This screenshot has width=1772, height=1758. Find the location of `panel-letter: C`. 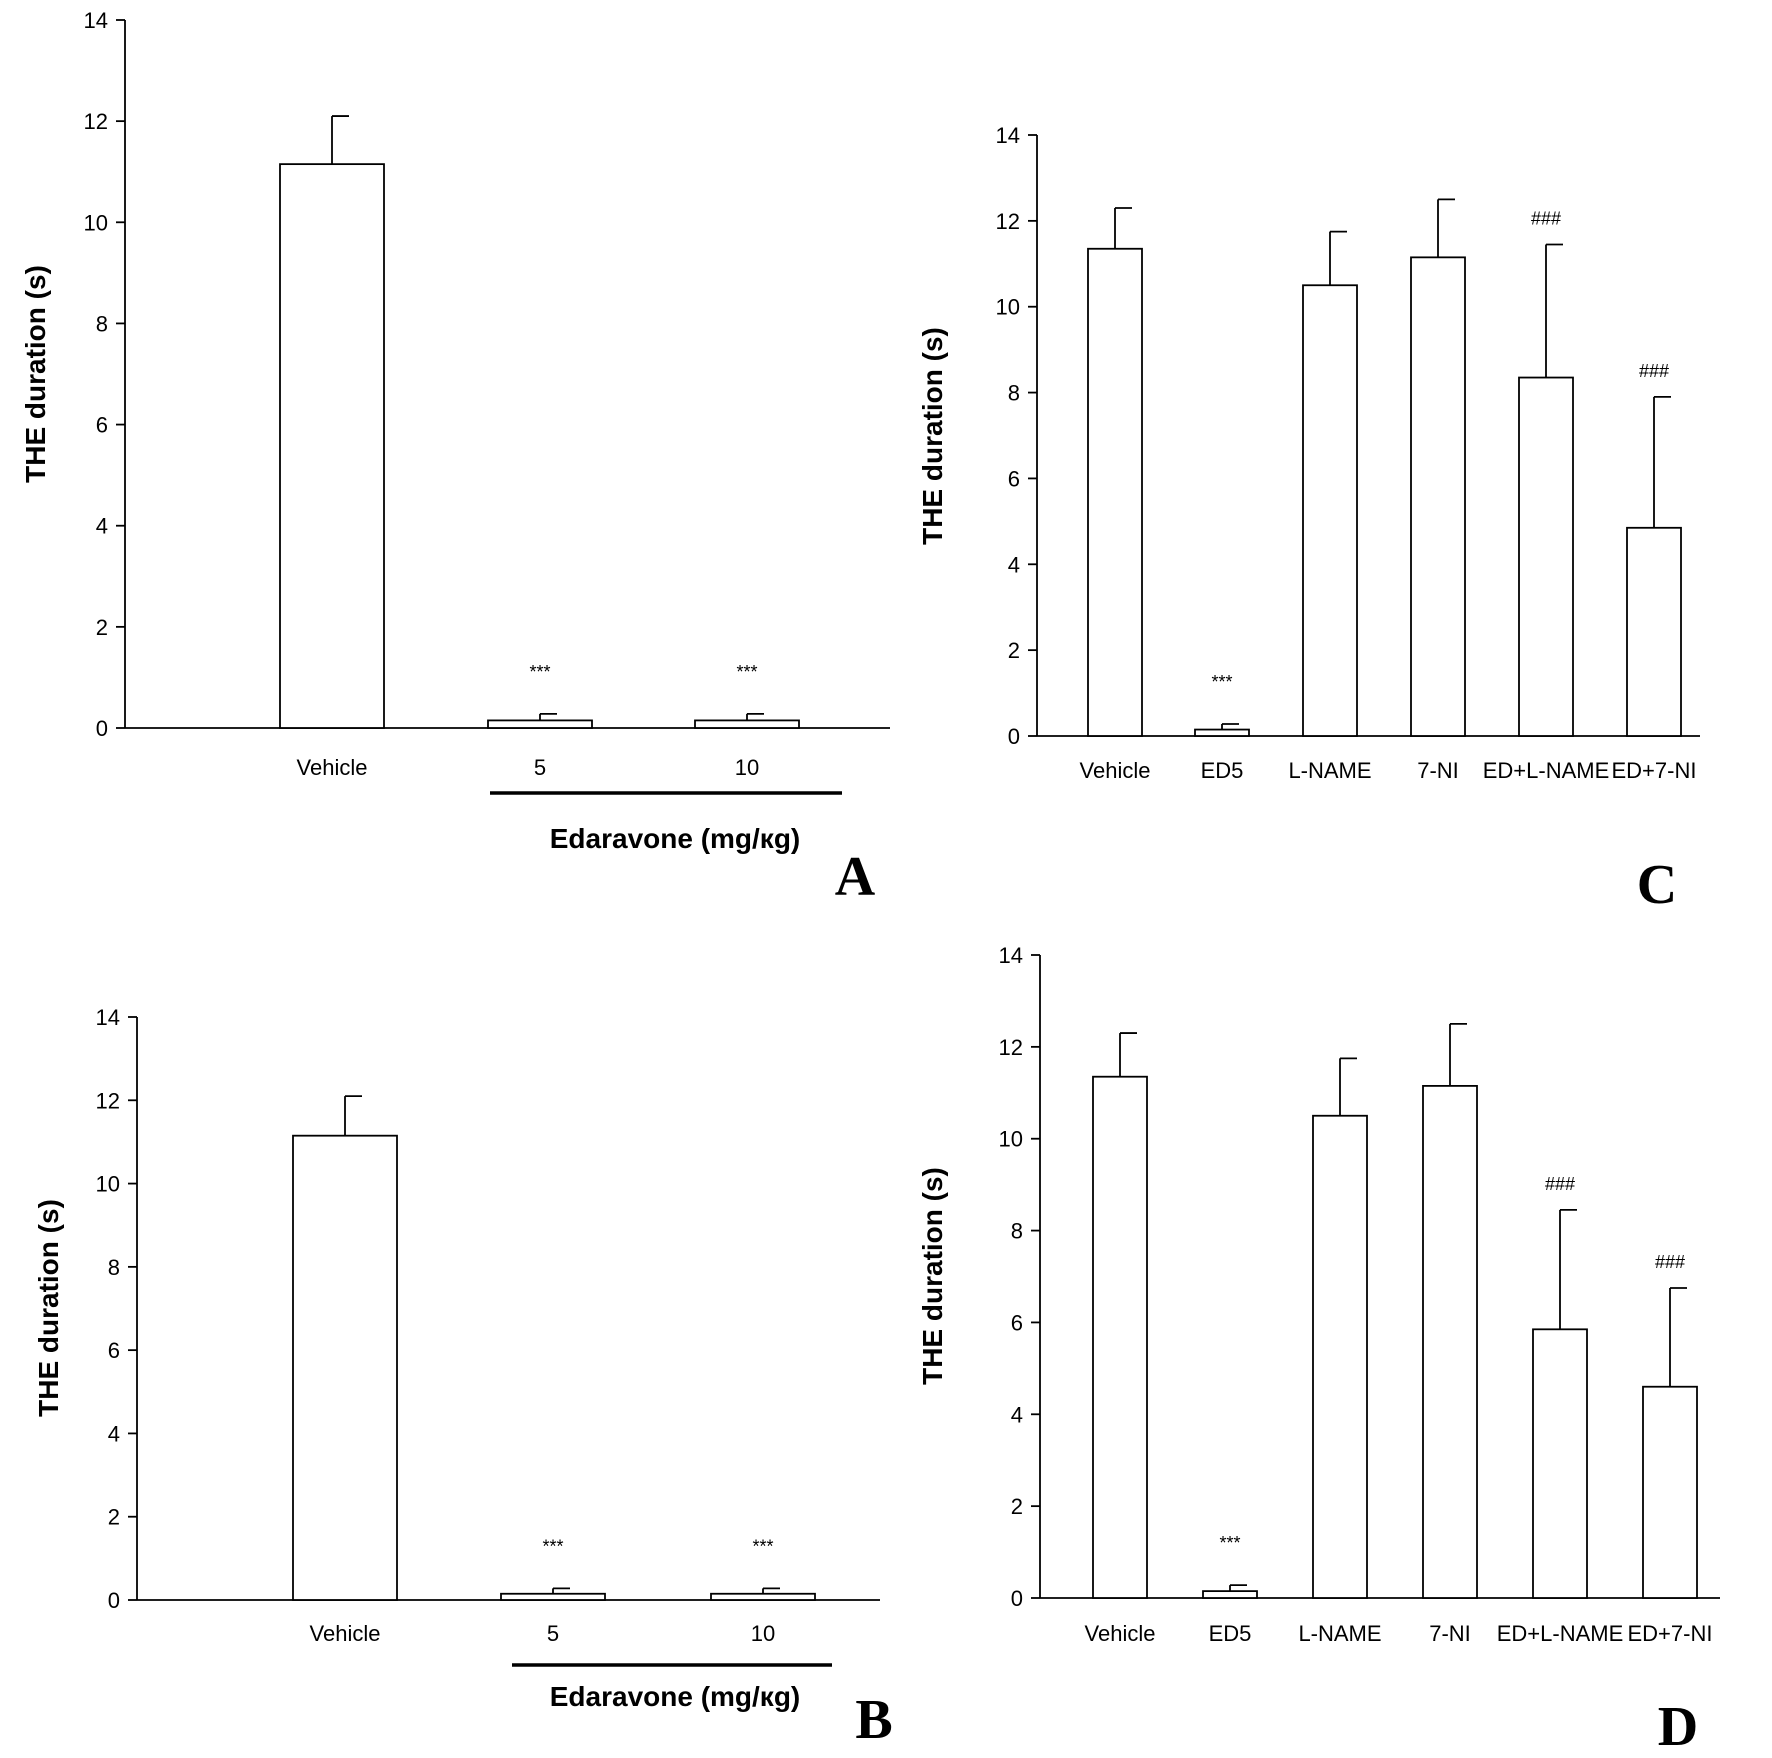

panel-letter: C is located at coordinates (1657, 885).